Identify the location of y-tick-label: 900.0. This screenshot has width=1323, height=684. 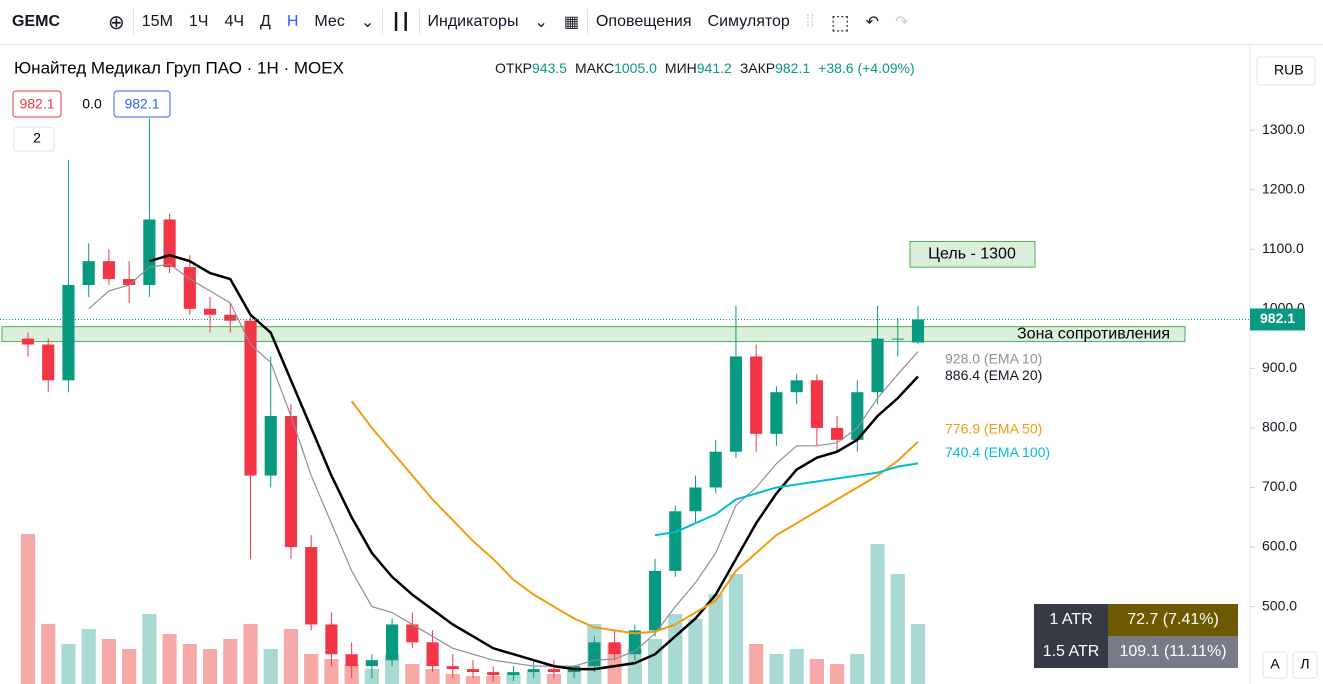
(1279, 367).